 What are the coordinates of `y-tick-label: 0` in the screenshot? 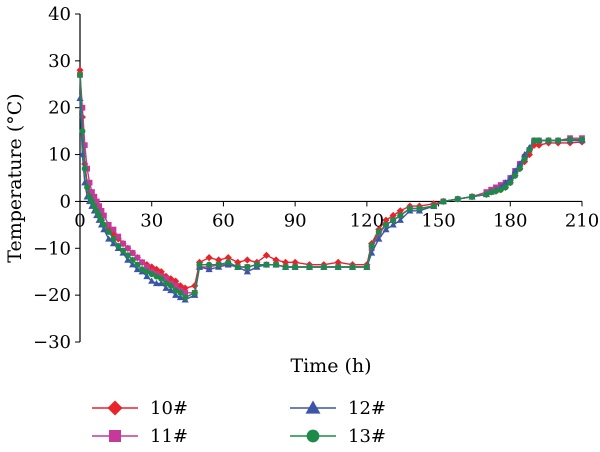 It's located at (65, 201).